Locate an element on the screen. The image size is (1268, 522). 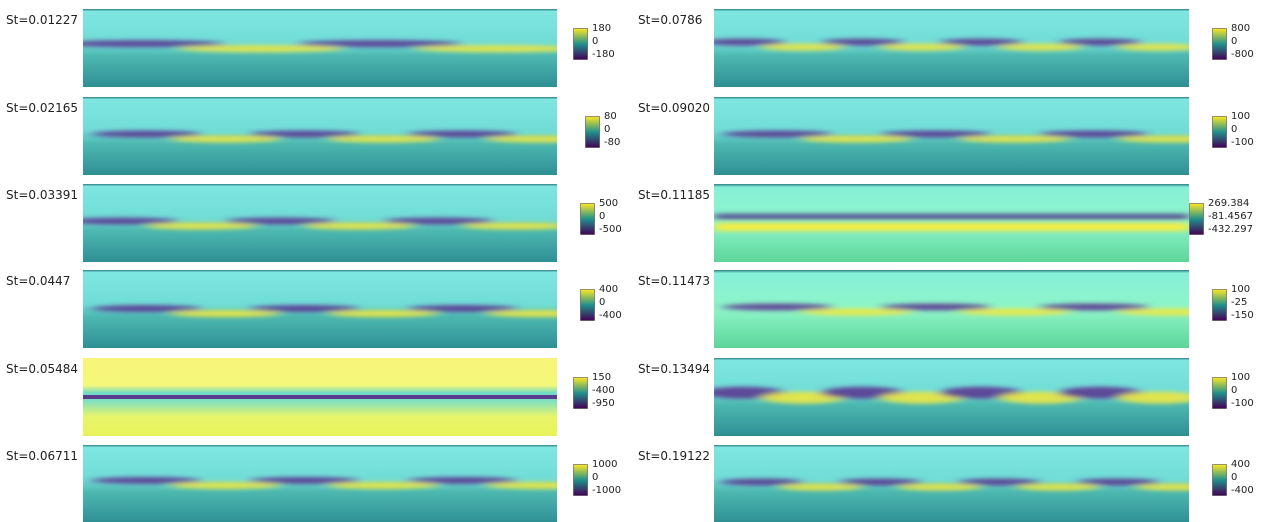
colorbar-tick-label: 269.384 is located at coordinates (1229, 203).